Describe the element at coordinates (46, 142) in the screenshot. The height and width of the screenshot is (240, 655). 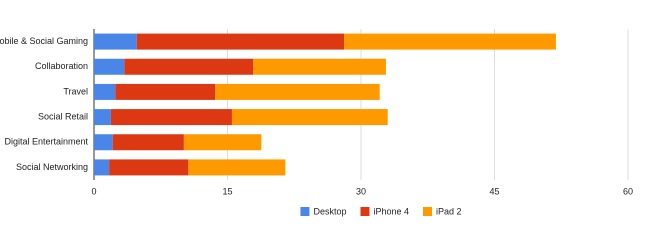
I see `y-tick-label: Digital Entertainment` at that location.